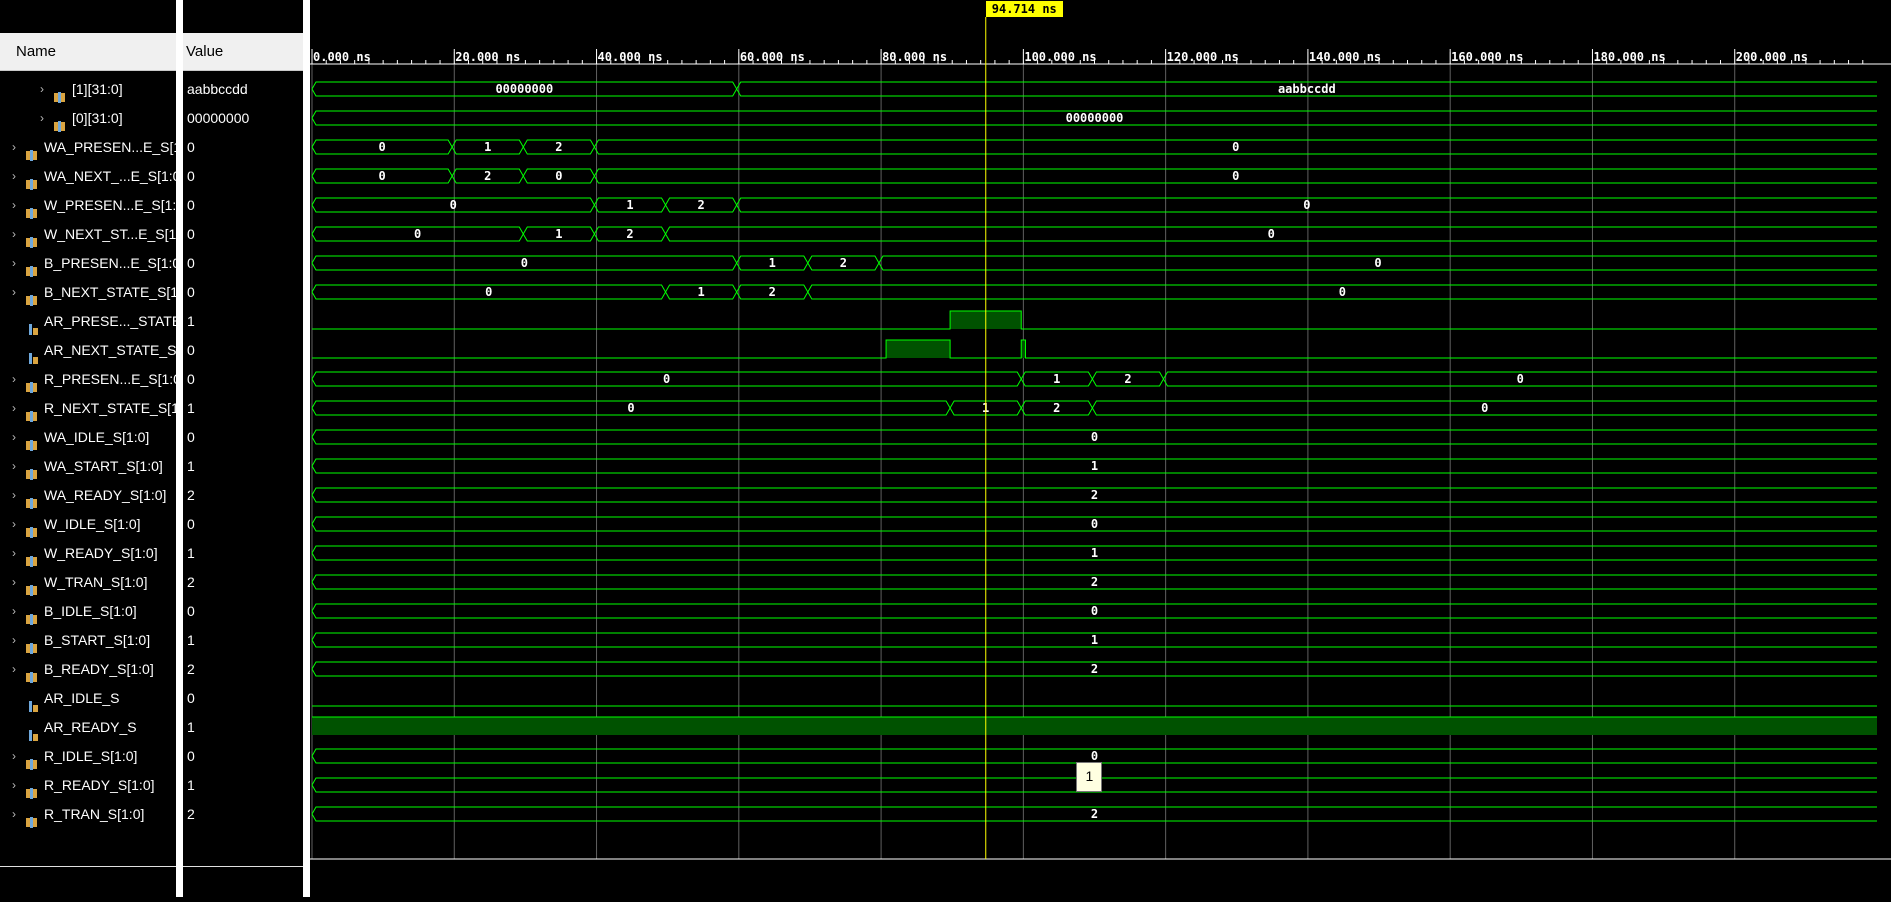 The height and width of the screenshot is (902, 1891). What do you see at coordinates (110, 350) in the screenshot?
I see `signal-name: AR_NEXT_STATE_S` at bounding box center [110, 350].